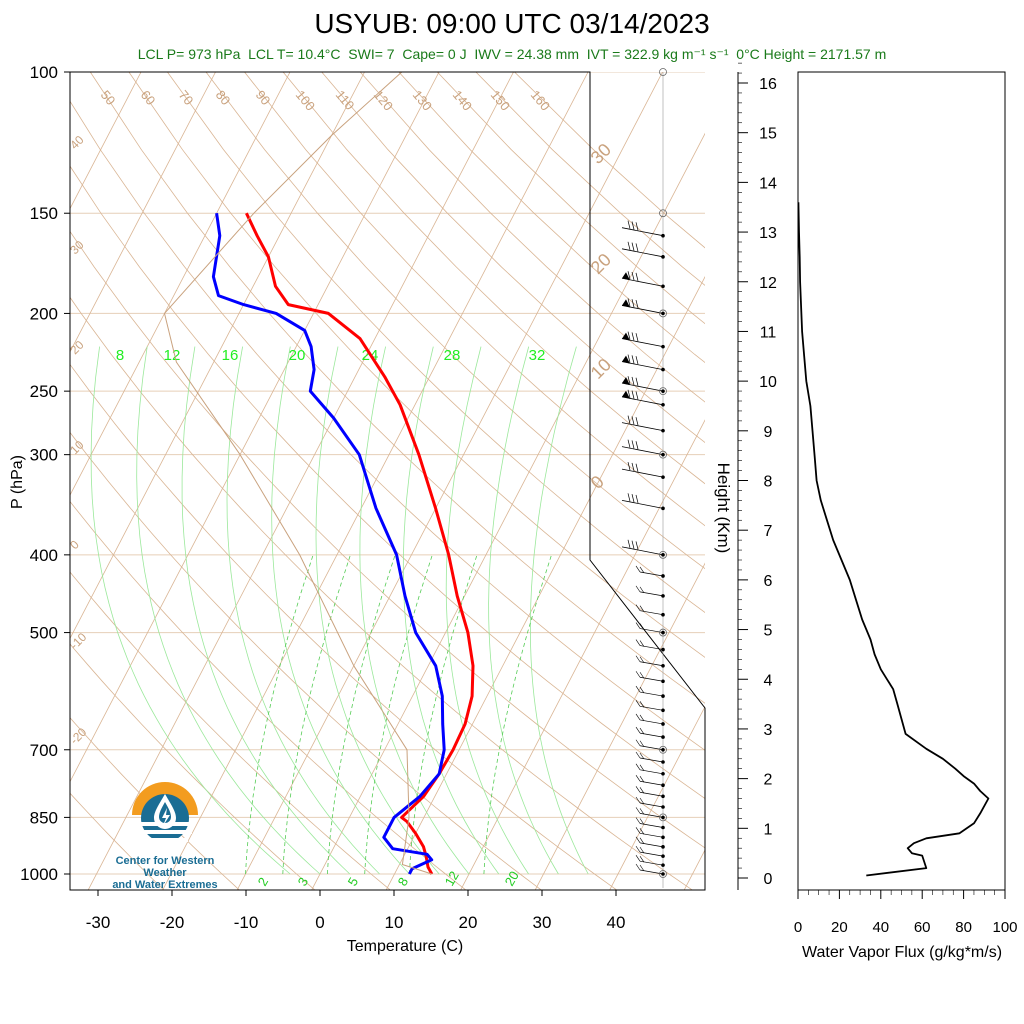 This screenshot has width=1024, height=1024. Describe the element at coordinates (44, 750) in the screenshot. I see `y-tick-label: 700` at that location.